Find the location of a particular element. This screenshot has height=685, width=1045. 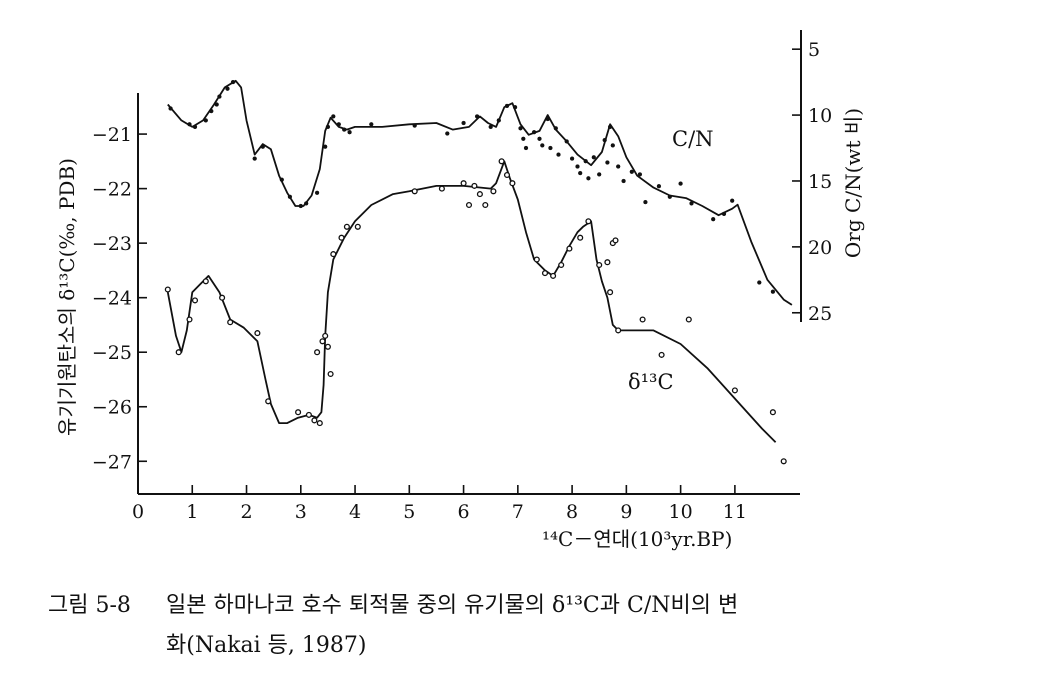

y-left-tick-label: −23 is located at coordinates (112, 244).